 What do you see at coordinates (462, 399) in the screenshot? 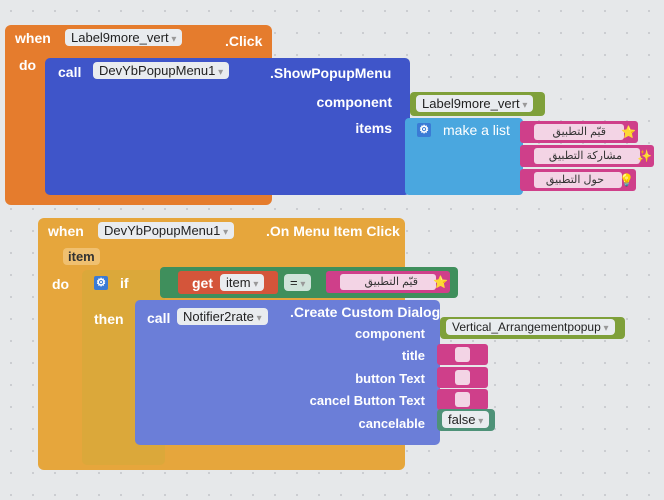
I see `cancel-button-text-empty` at bounding box center [462, 399].